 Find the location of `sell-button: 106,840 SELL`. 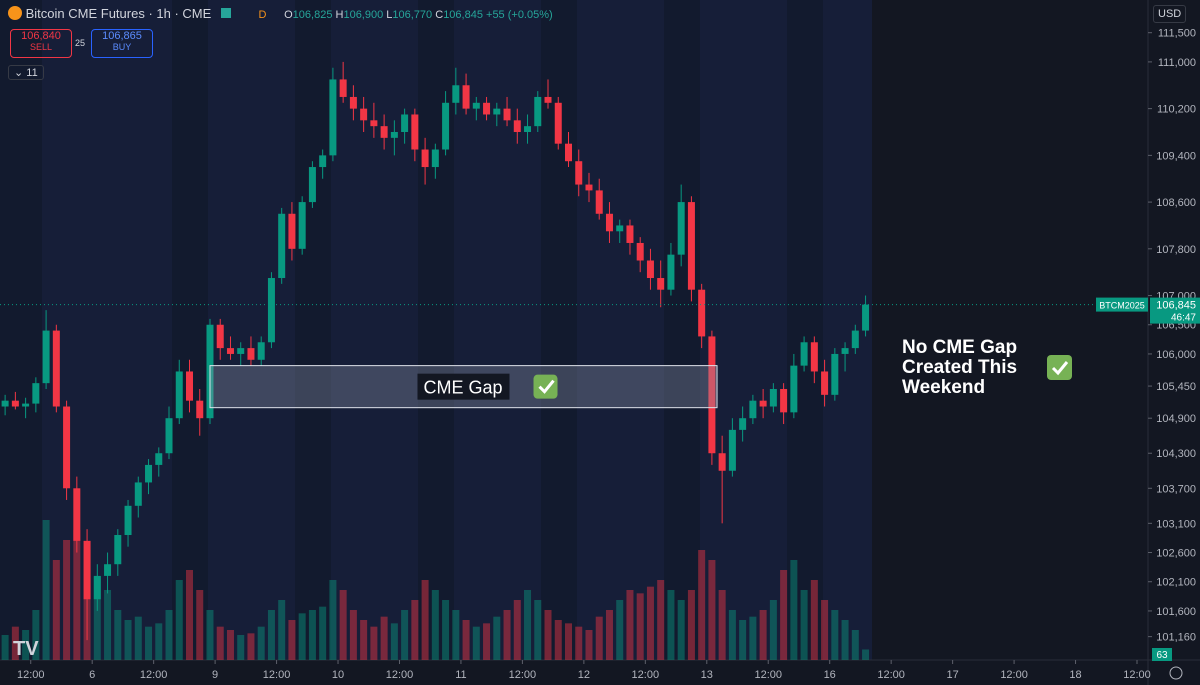

sell-button: 106,840 SELL is located at coordinates (41, 43).